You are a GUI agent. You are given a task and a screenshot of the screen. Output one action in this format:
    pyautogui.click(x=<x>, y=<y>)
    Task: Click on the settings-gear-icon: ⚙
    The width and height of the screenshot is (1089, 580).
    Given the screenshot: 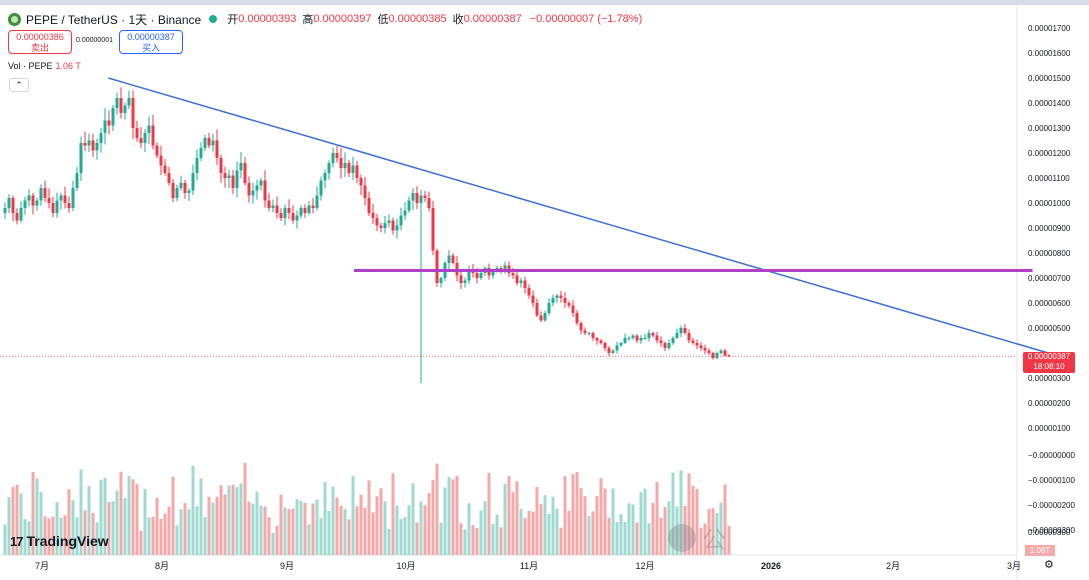 What is the action you would take?
    pyautogui.click(x=1049, y=565)
    